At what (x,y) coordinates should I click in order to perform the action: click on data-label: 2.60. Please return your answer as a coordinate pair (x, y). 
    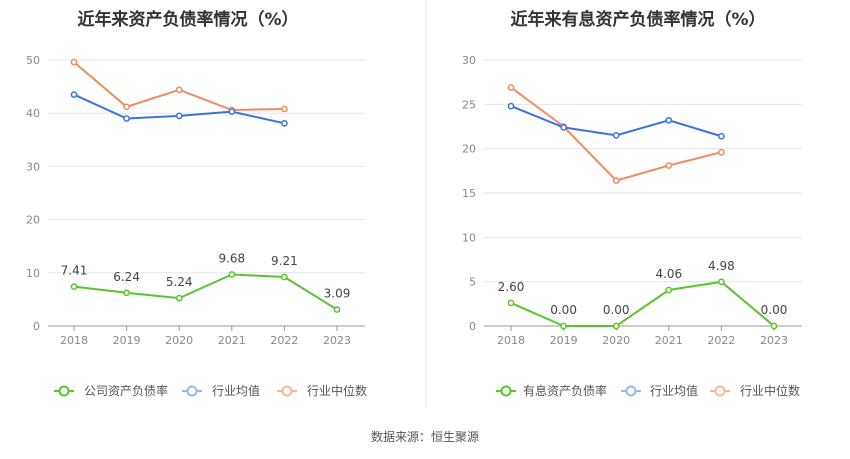
    Looking at the image, I should click on (511, 287).